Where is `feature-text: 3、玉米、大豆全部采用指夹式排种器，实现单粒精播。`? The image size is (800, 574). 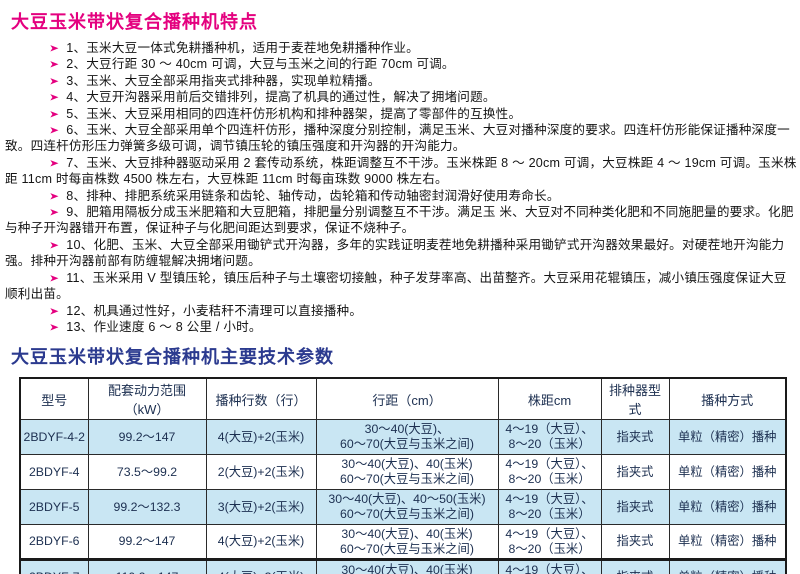
feature-text: 3、玉米、大豆全部采用指夹式排种器，实现单粒精播。 is located at coordinates (223, 80).